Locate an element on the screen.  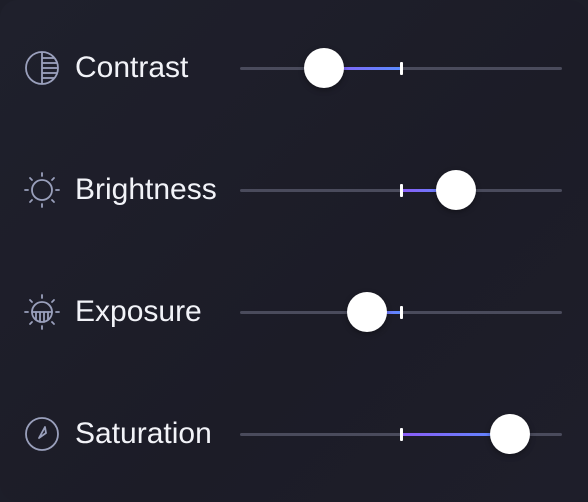
brightness-icon is located at coordinates (42, 190).